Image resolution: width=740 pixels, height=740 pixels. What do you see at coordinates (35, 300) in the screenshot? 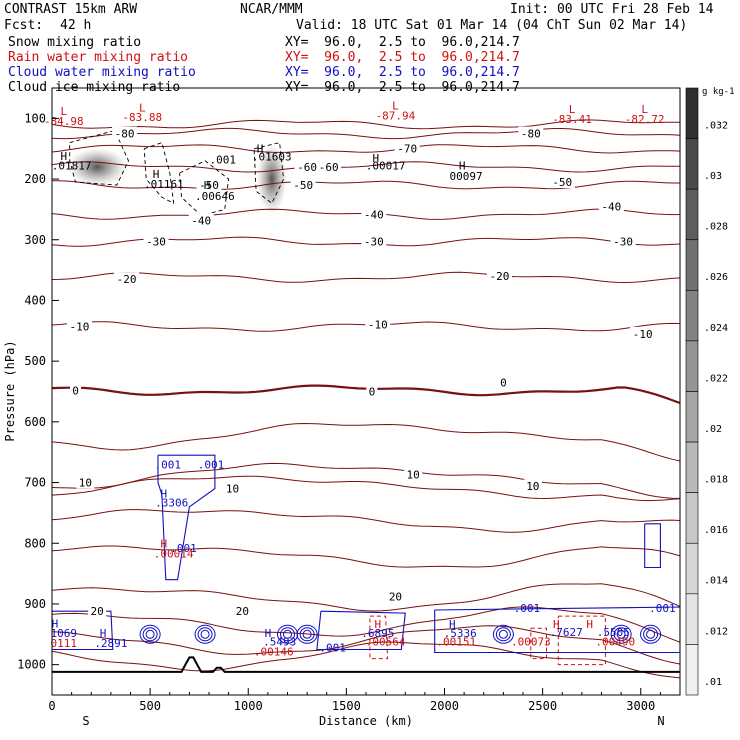
I see `y-tick-label: 400` at bounding box center [35, 300].